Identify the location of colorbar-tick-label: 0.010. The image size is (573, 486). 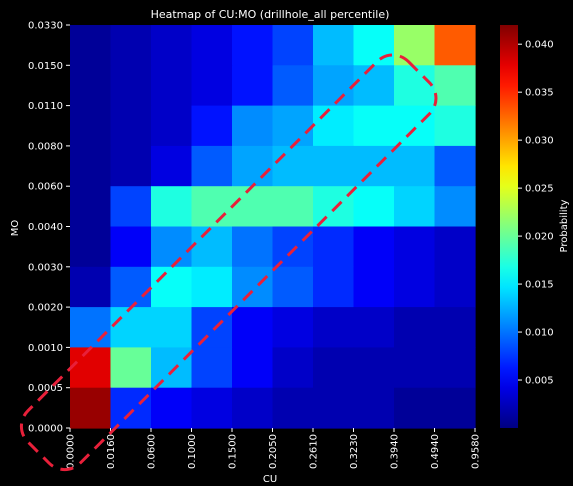
(539, 333).